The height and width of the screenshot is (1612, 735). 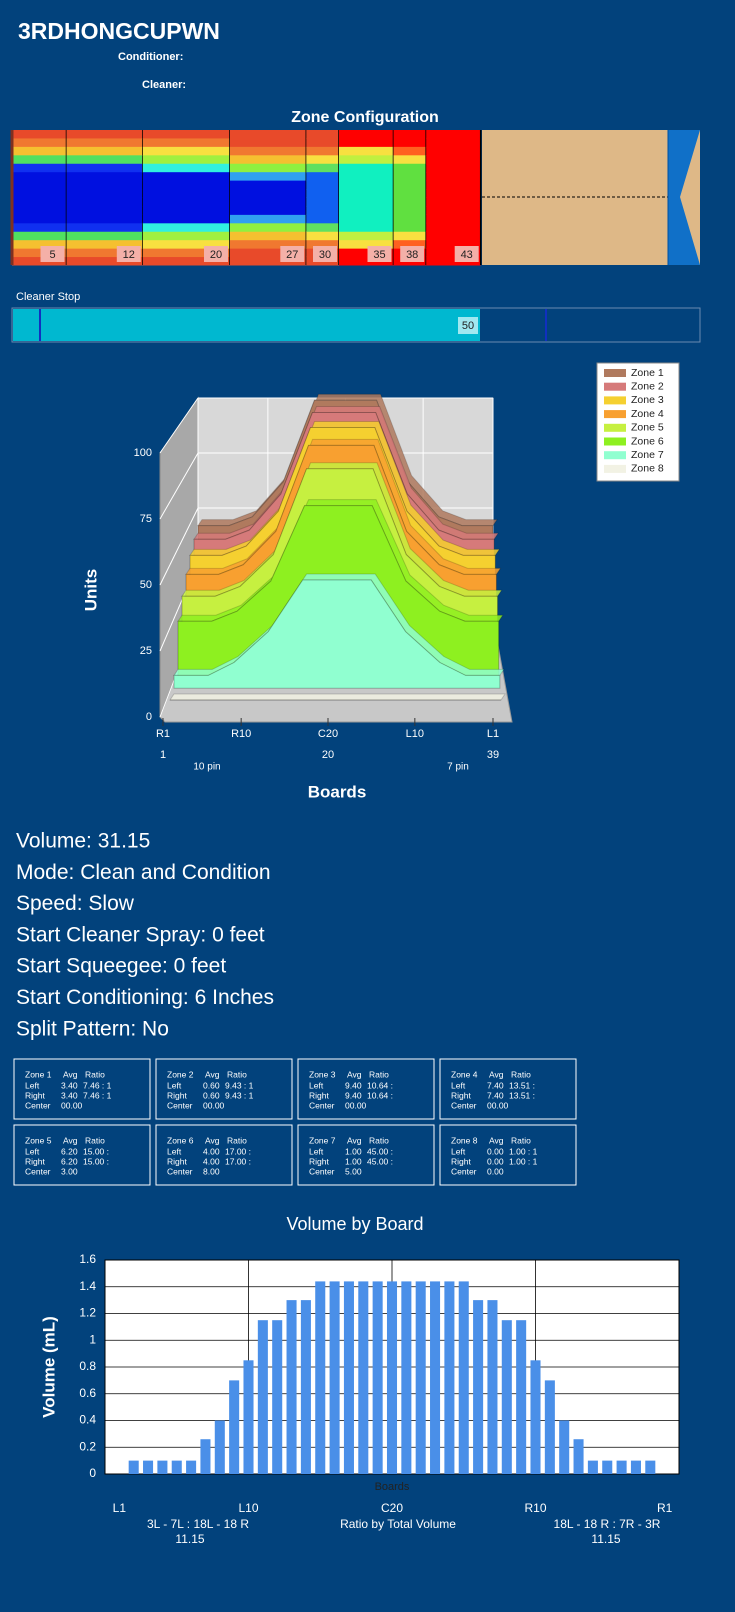 What do you see at coordinates (87, 1446) in the screenshot?
I see `y-tick-label: 0.2` at bounding box center [87, 1446].